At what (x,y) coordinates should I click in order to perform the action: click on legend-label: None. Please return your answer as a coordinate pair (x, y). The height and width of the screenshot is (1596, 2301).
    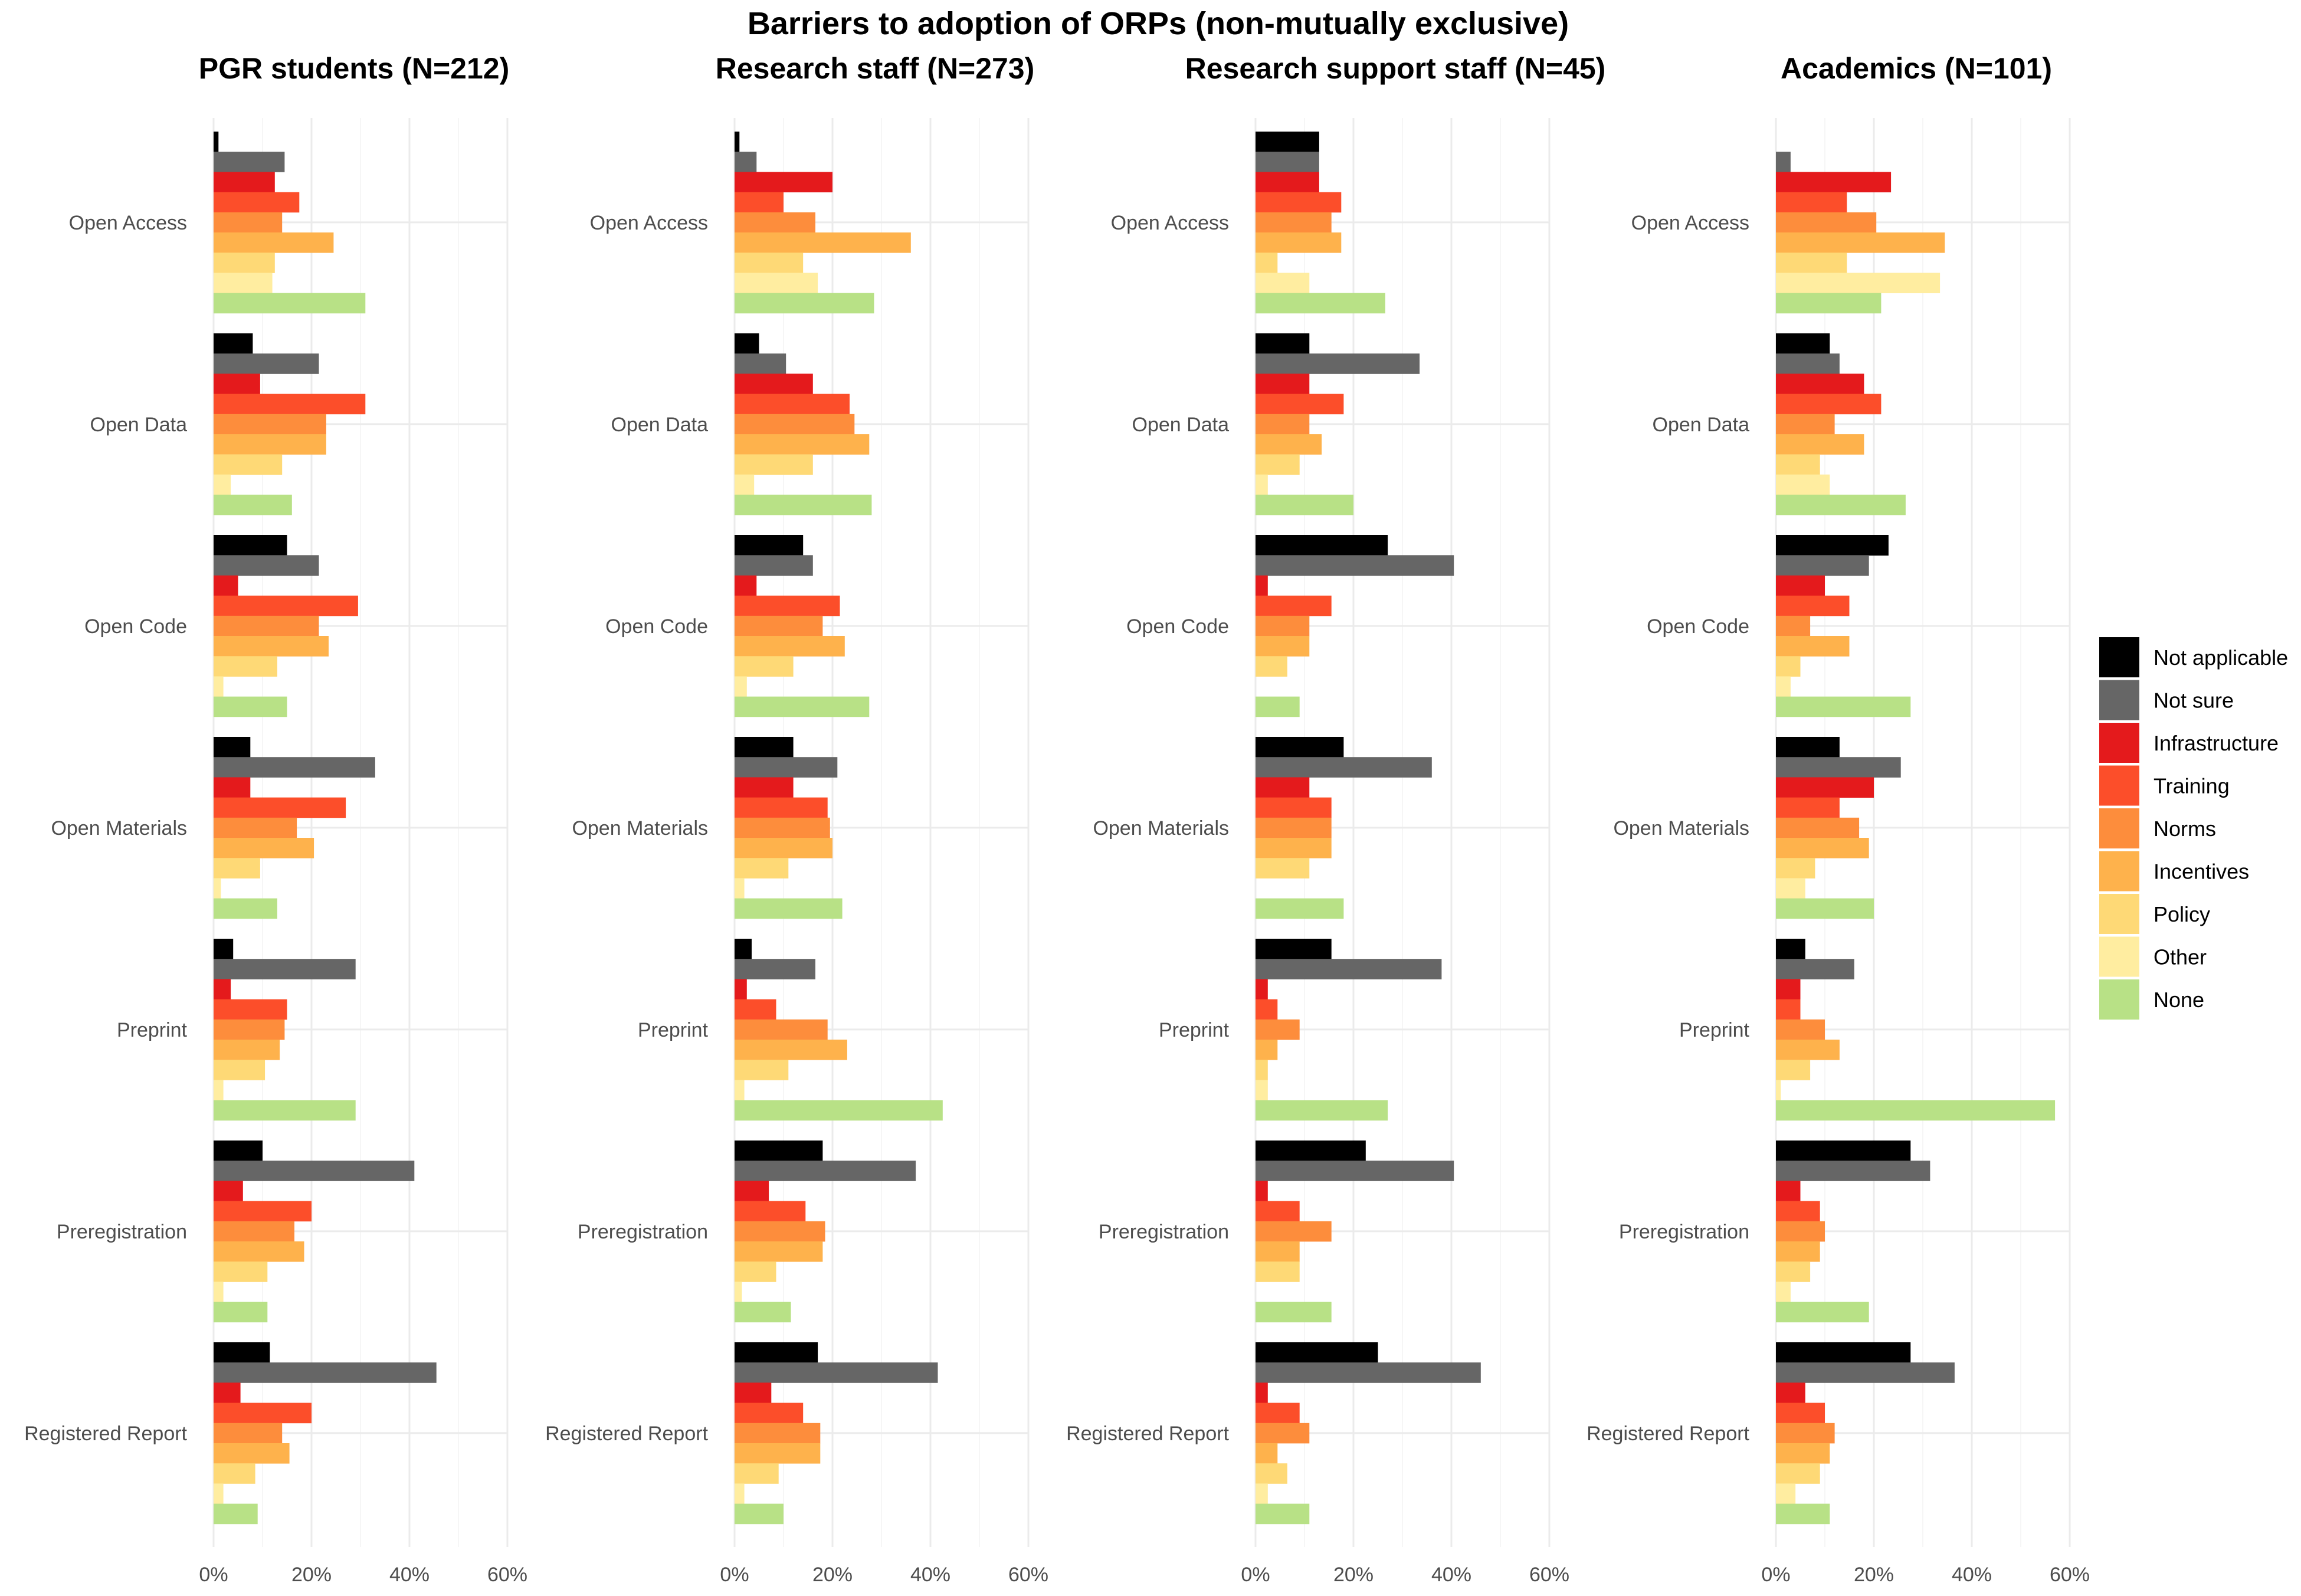
    Looking at the image, I should click on (2179, 1000).